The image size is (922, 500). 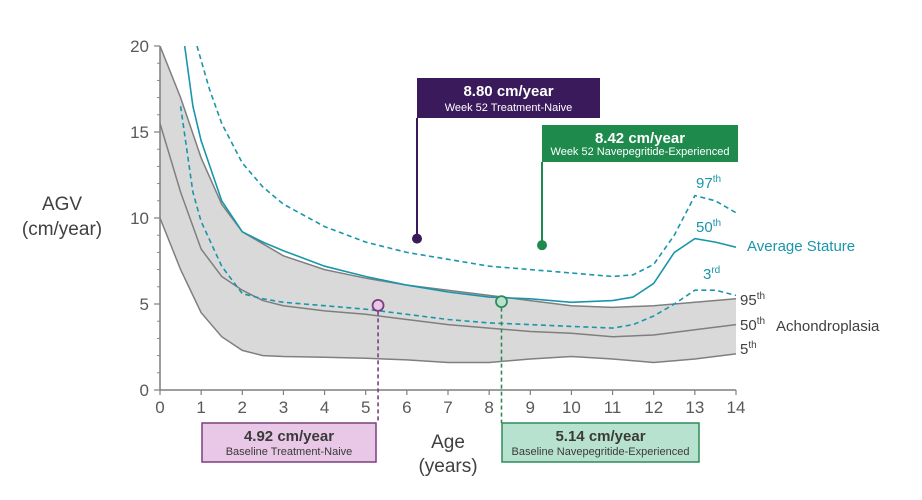 I want to click on annotation-value-baseline-experienced: 5.14 cm/year, so click(x=600, y=436).